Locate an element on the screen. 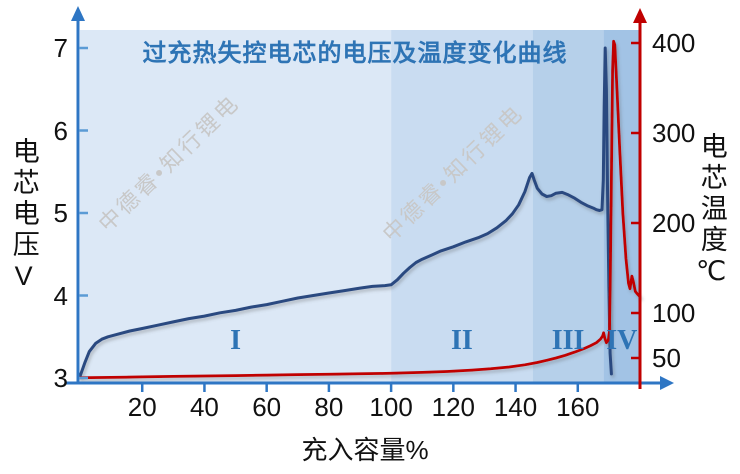 Image resolution: width=740 pixels, height=474 pixels. x-tick-label: 140 is located at coordinates (515, 407).